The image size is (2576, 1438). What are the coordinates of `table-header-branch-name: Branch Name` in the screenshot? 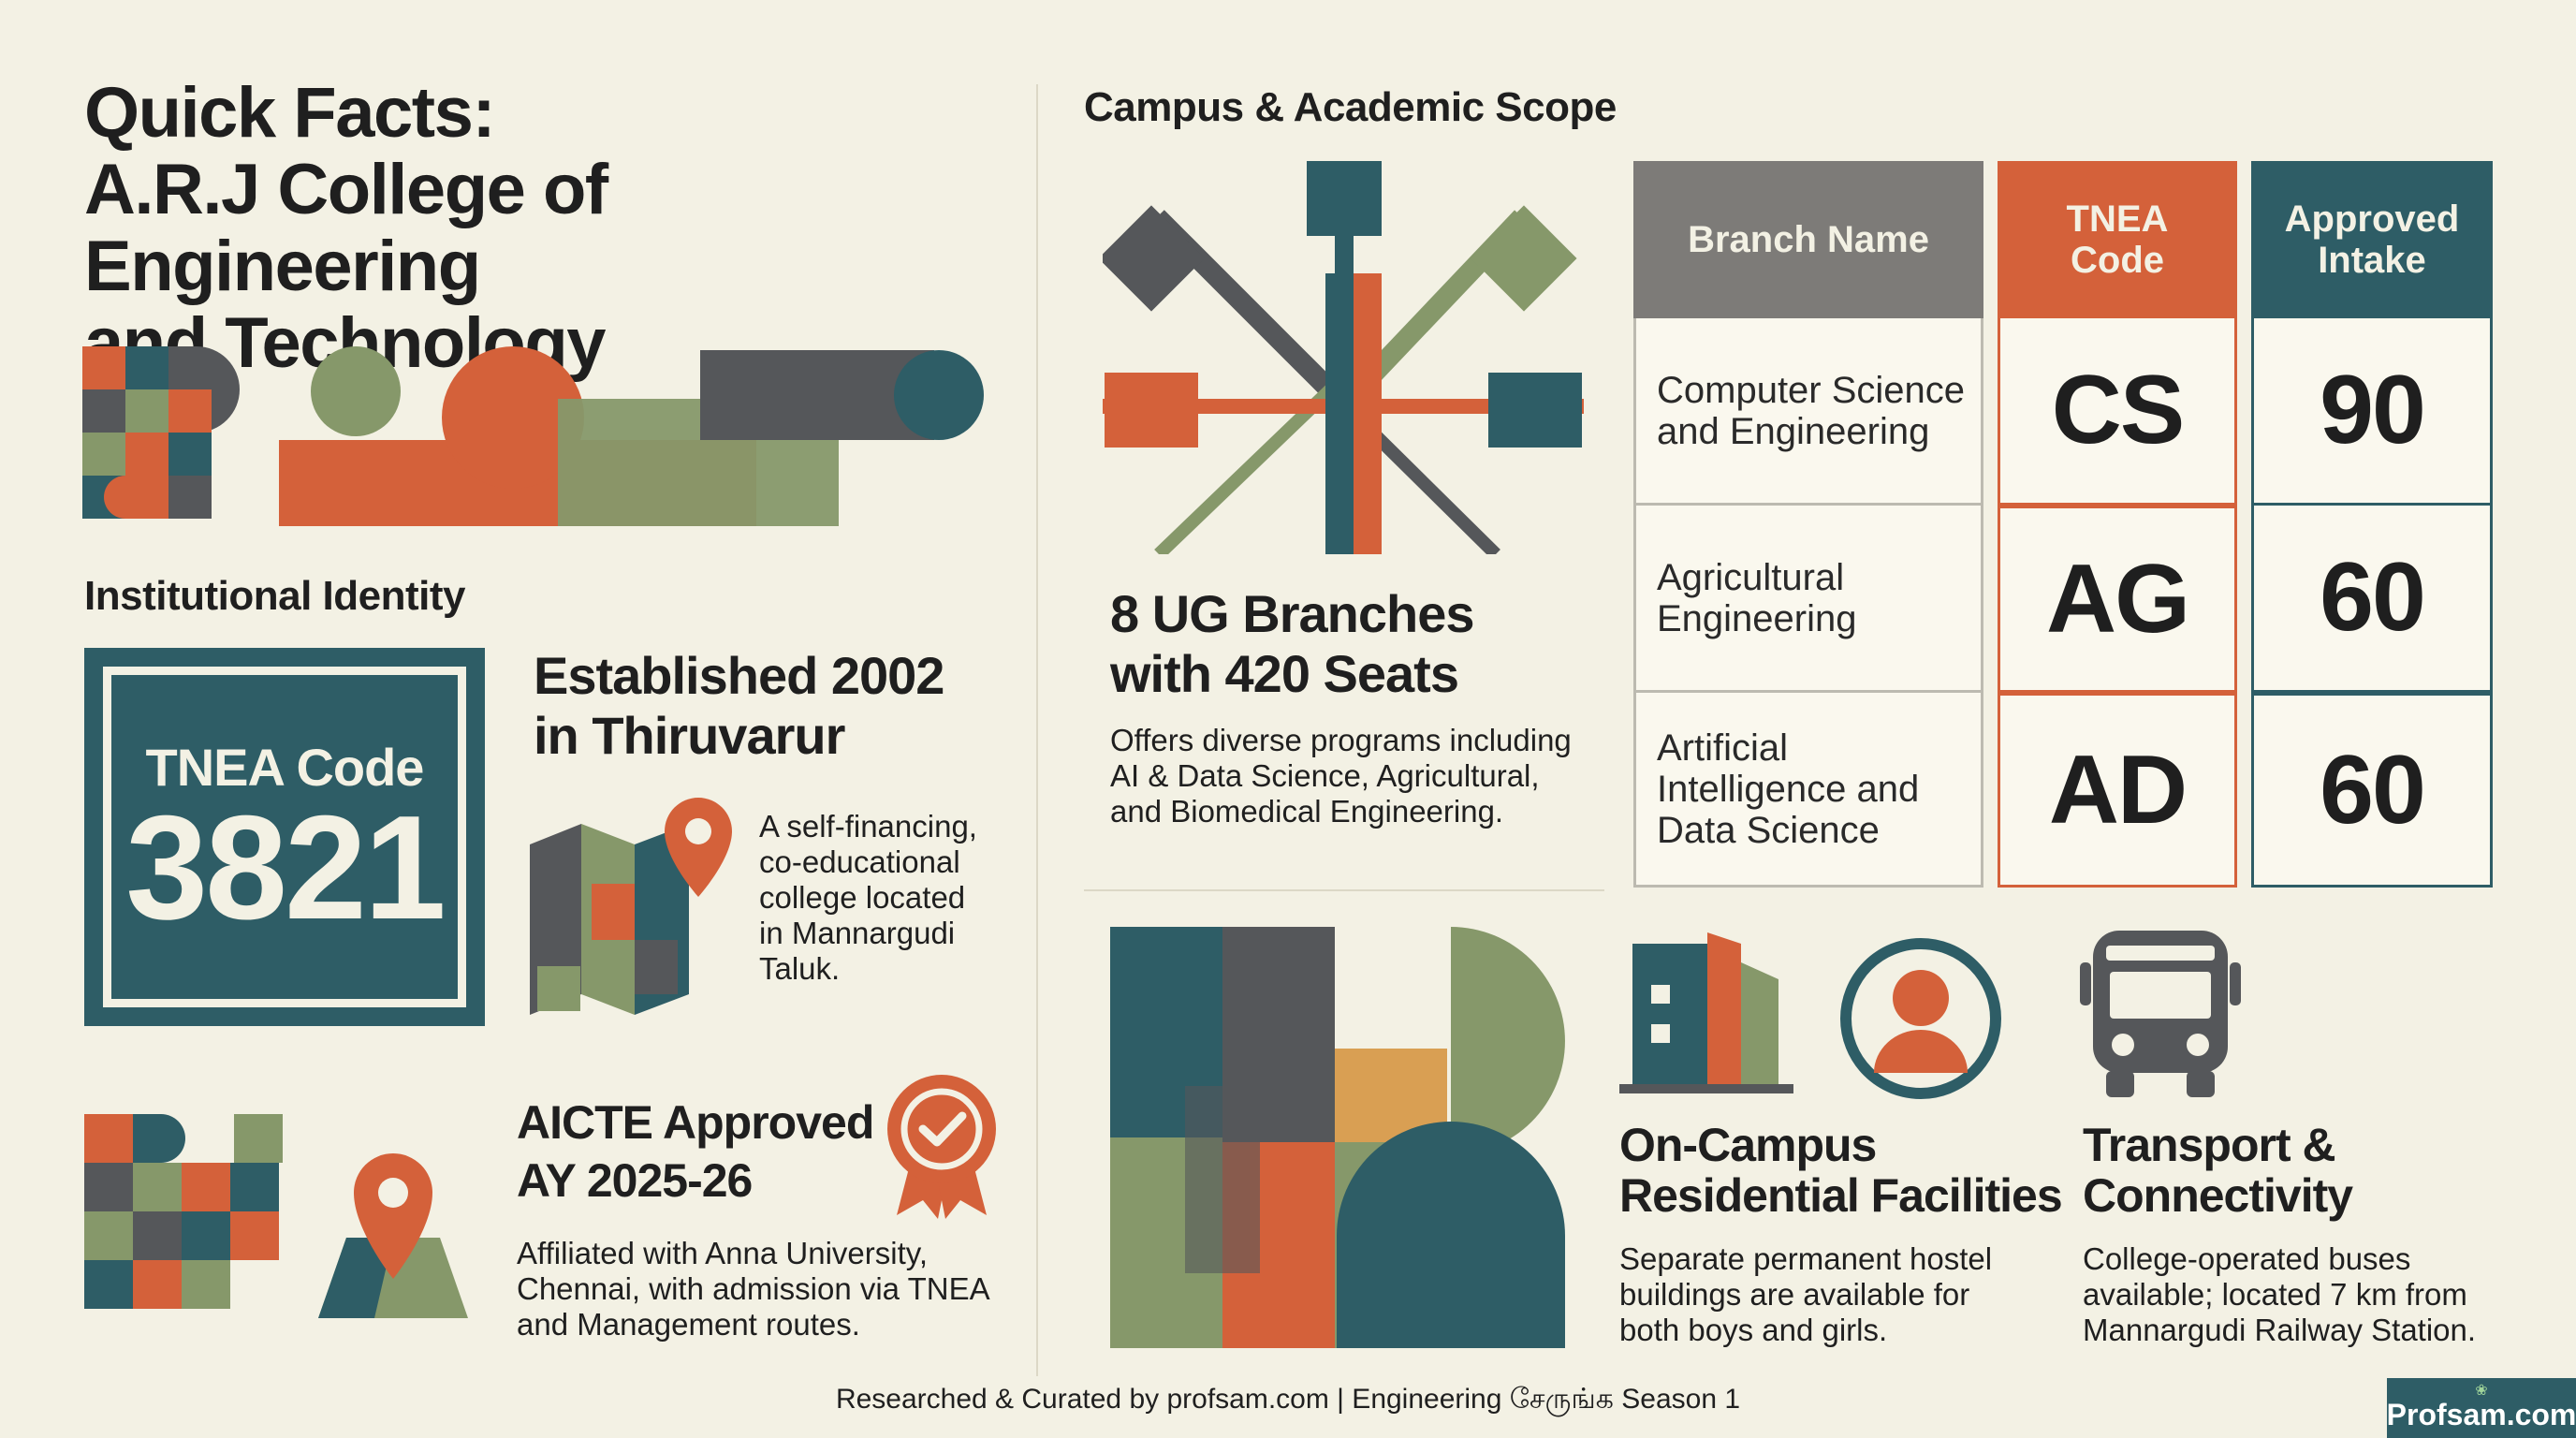 It's located at (1808, 239).